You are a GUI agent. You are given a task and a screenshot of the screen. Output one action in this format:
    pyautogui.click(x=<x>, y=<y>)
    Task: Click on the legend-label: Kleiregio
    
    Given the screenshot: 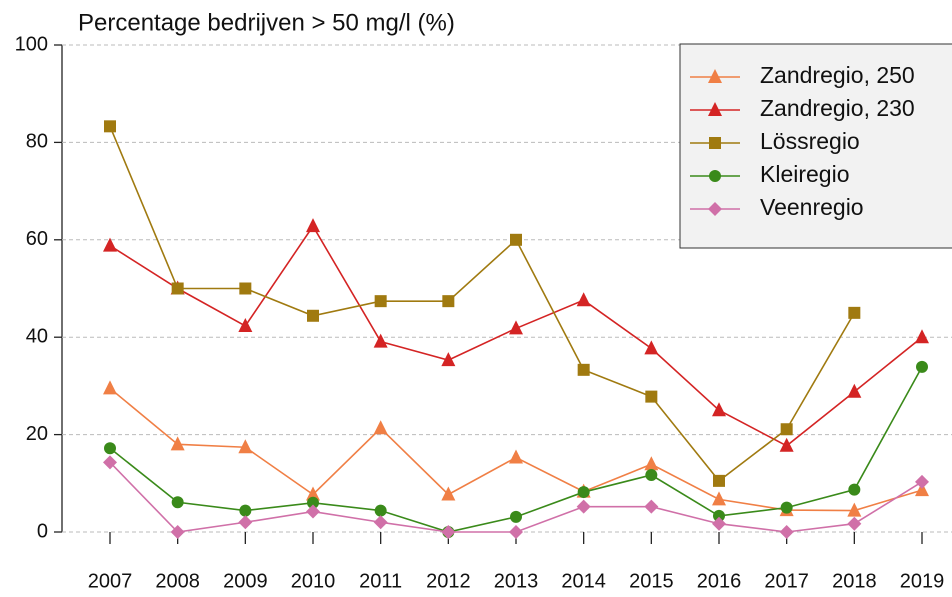 What is the action you would take?
    pyautogui.click(x=805, y=174)
    